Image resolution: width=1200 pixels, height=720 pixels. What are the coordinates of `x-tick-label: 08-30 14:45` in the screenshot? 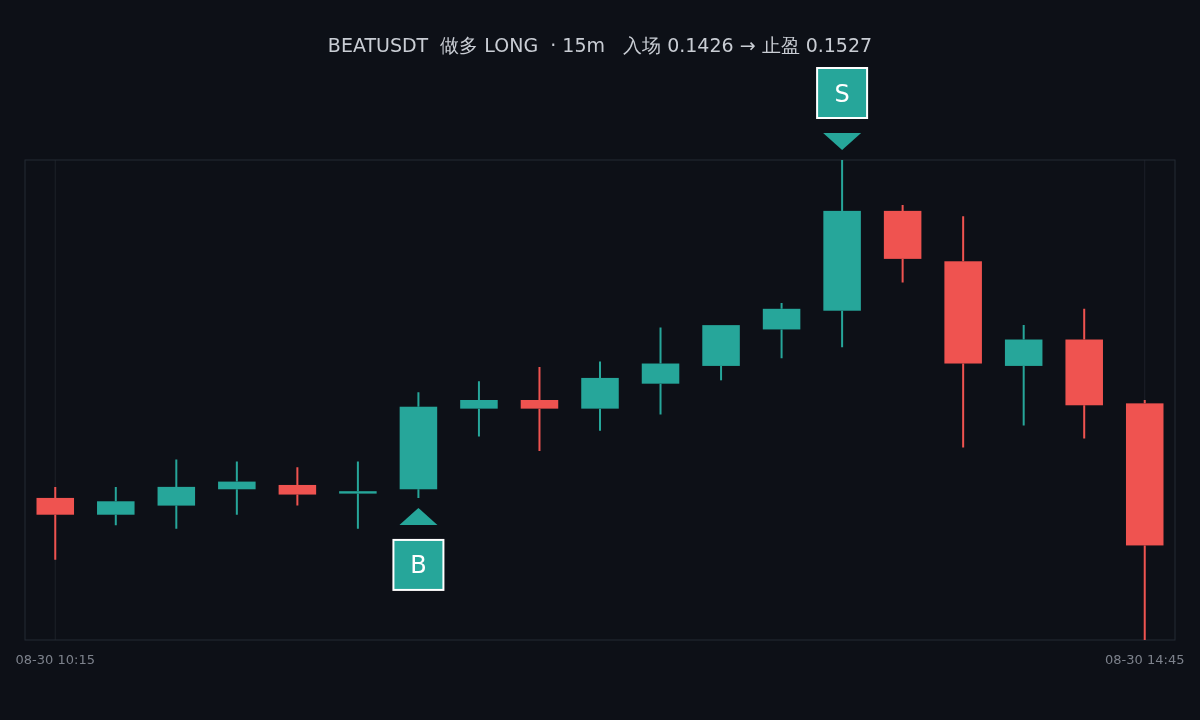 It's located at (1145, 659).